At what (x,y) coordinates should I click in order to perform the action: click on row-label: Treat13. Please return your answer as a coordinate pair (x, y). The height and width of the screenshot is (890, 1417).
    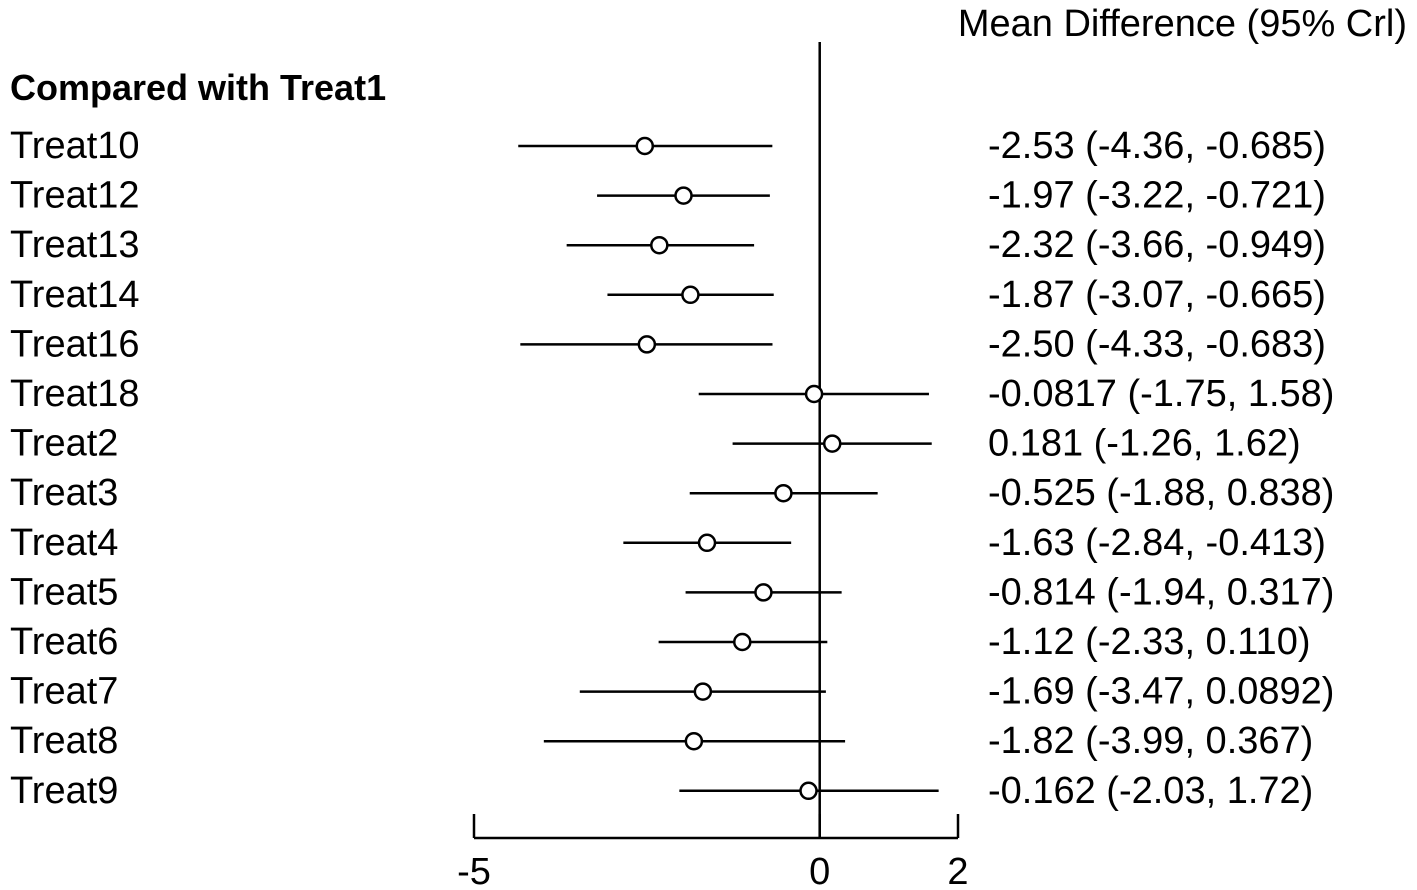
    Looking at the image, I should click on (75, 245).